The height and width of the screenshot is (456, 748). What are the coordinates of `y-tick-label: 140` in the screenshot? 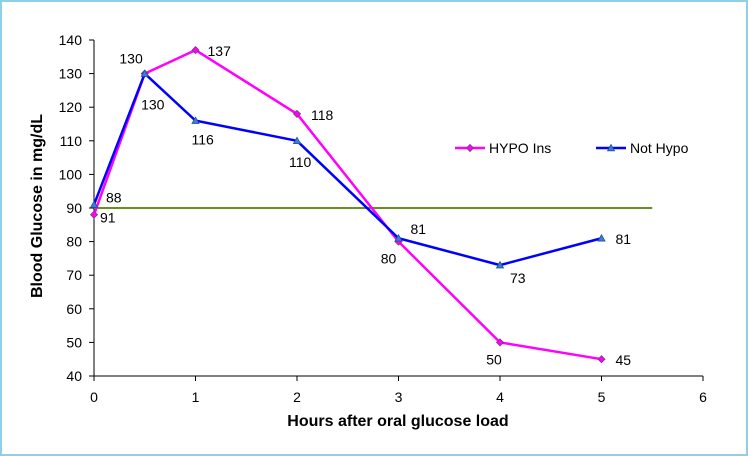 It's located at (71, 40).